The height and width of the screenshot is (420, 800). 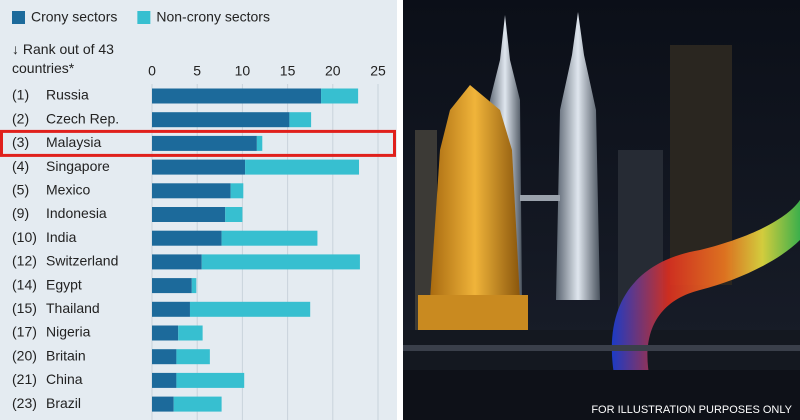 I want to click on rank-label: (20), so click(x=24, y=355).